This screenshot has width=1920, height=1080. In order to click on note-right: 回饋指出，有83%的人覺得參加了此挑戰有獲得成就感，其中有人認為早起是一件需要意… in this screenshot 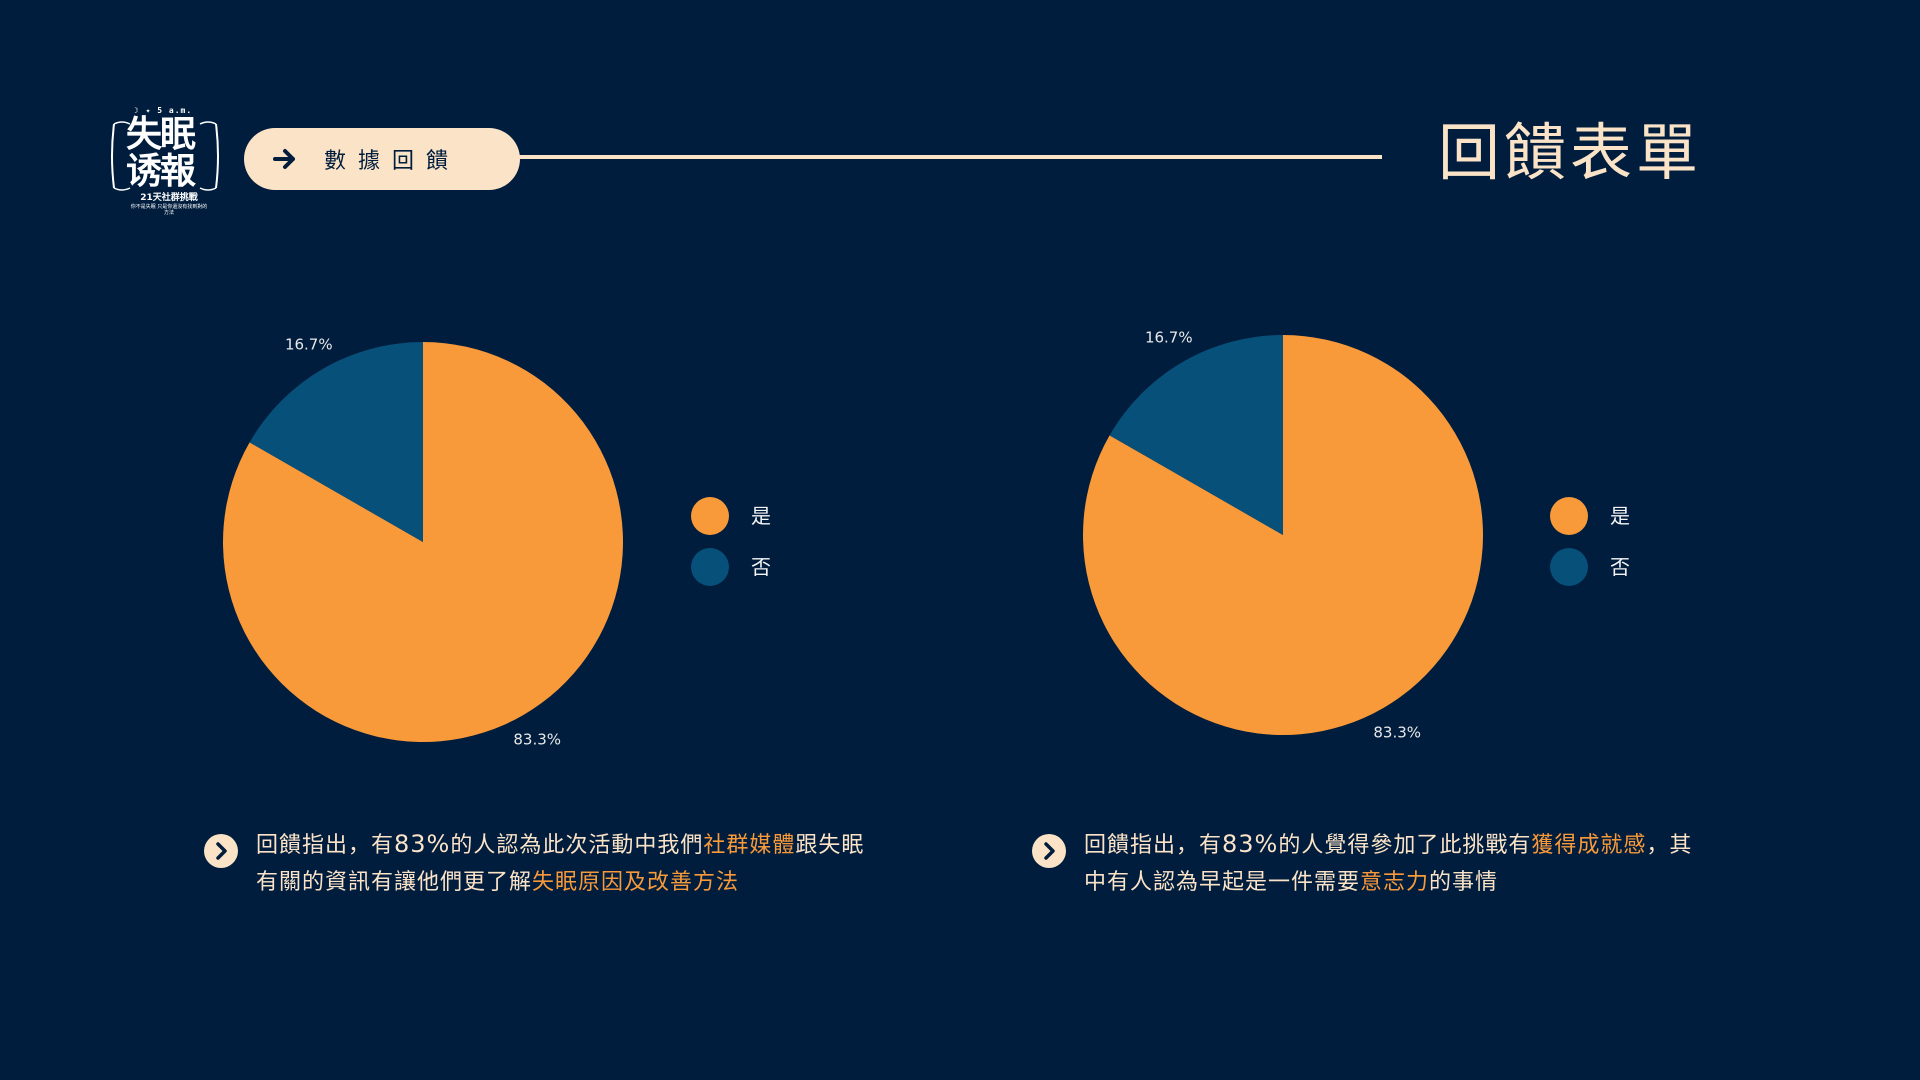, I will do `click(1372, 863)`.